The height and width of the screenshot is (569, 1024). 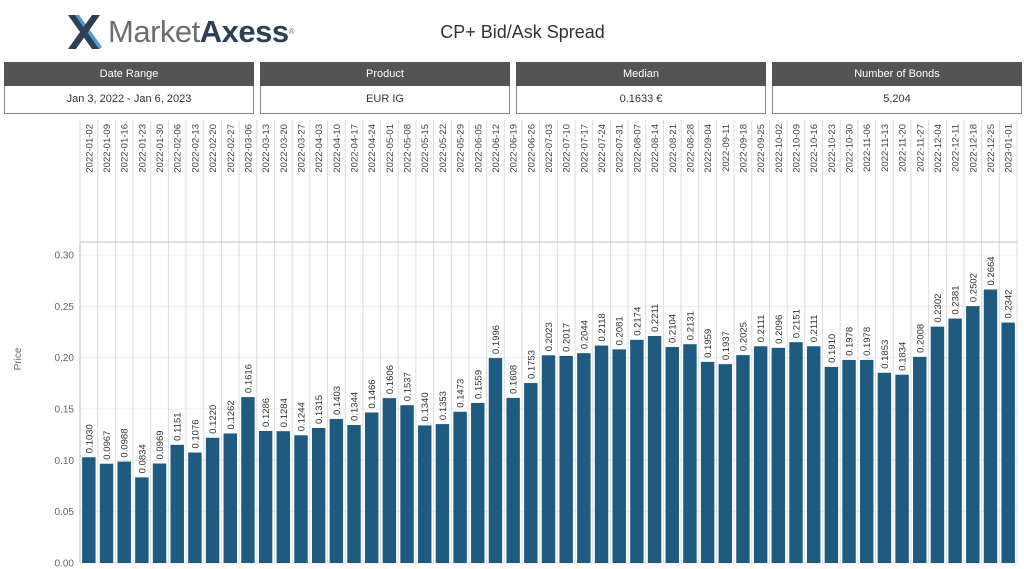 What do you see at coordinates (85, 32) in the screenshot?
I see `market-axess-x-icon` at bounding box center [85, 32].